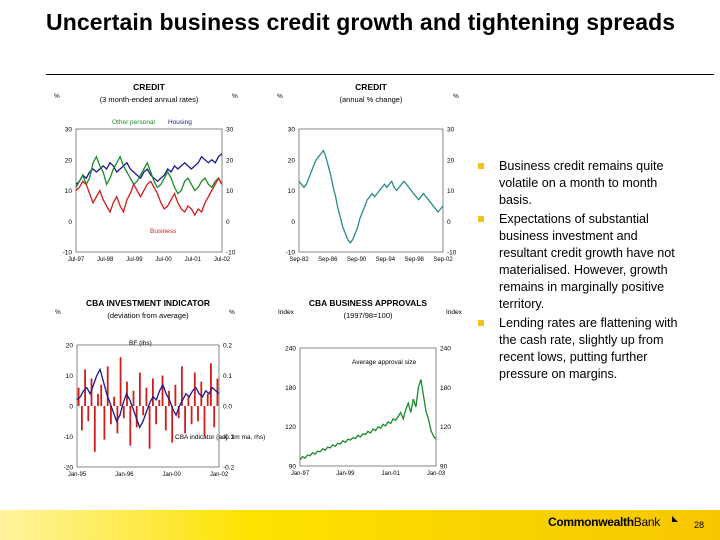 The height and width of the screenshot is (540, 720). I want to click on x-tick-label: Sep-02, so click(443, 260).